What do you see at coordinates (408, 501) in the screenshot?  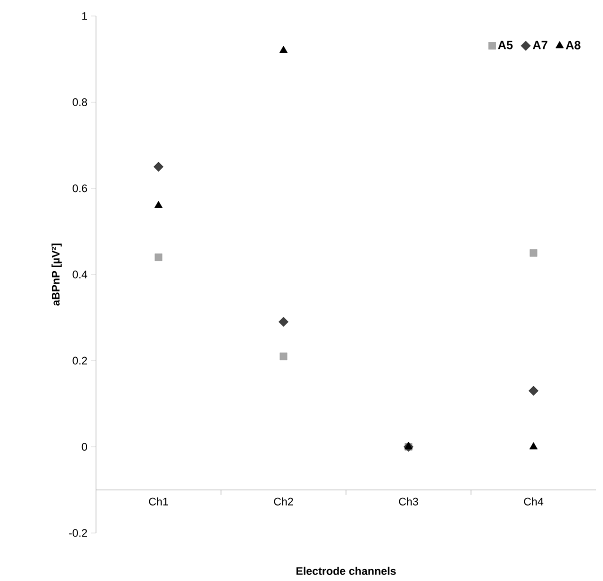 I see `x-tick-label: Ch3` at bounding box center [408, 501].